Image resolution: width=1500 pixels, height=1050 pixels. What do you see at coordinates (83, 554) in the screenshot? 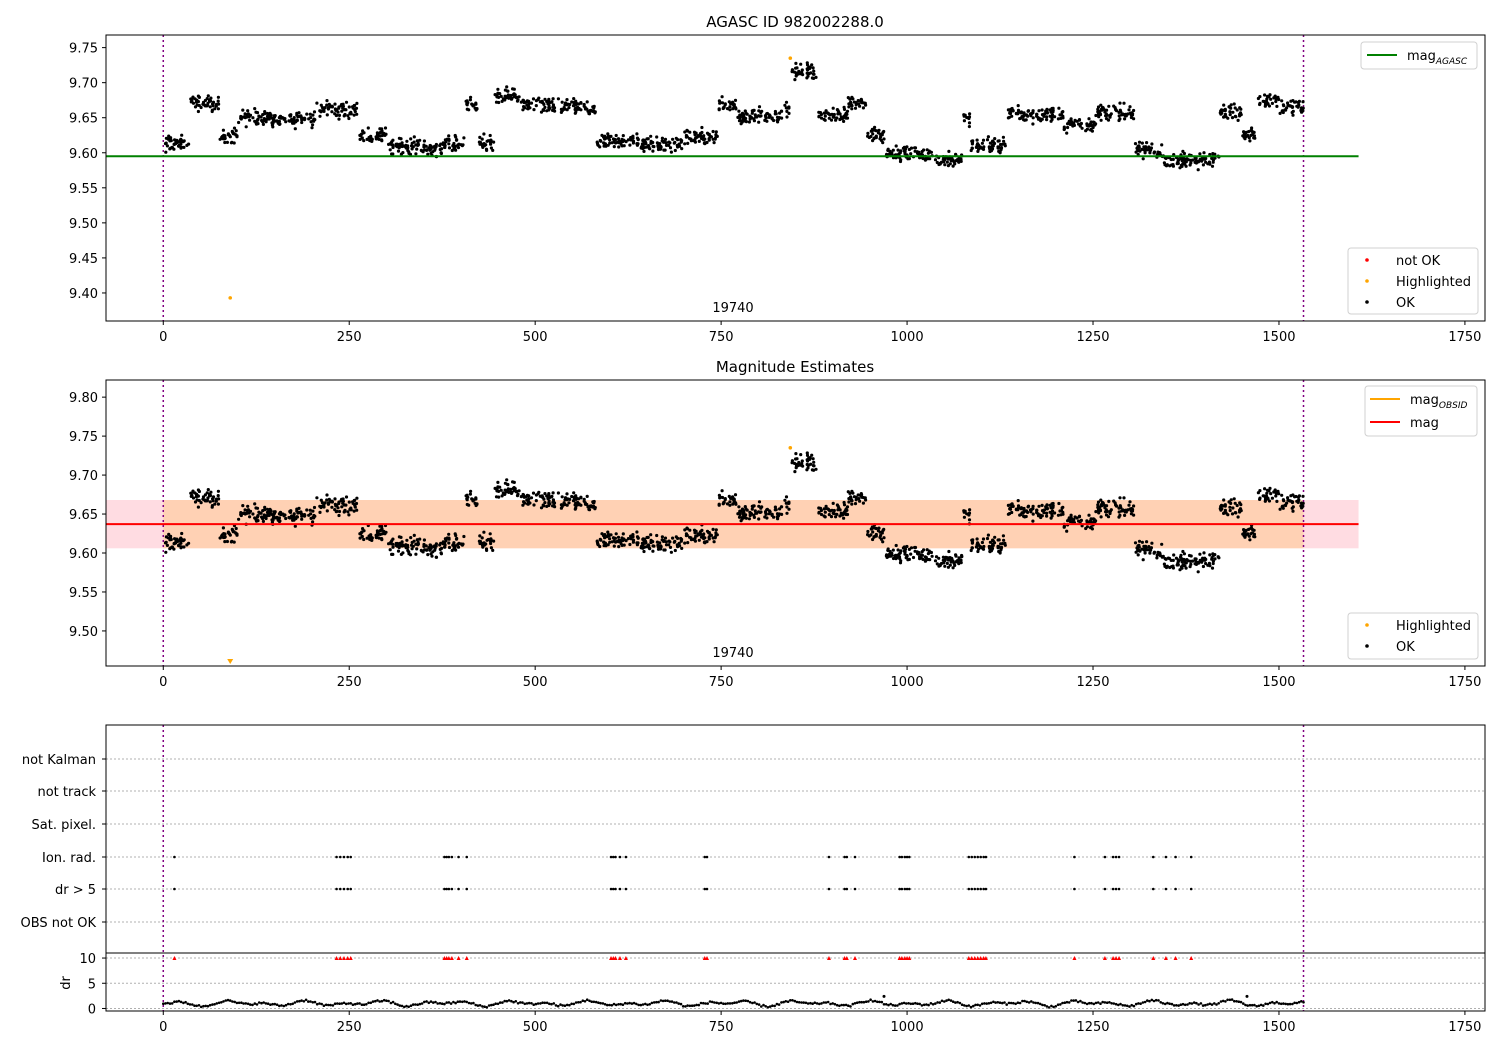
I see `y-tick-label: 9.60` at bounding box center [83, 554].